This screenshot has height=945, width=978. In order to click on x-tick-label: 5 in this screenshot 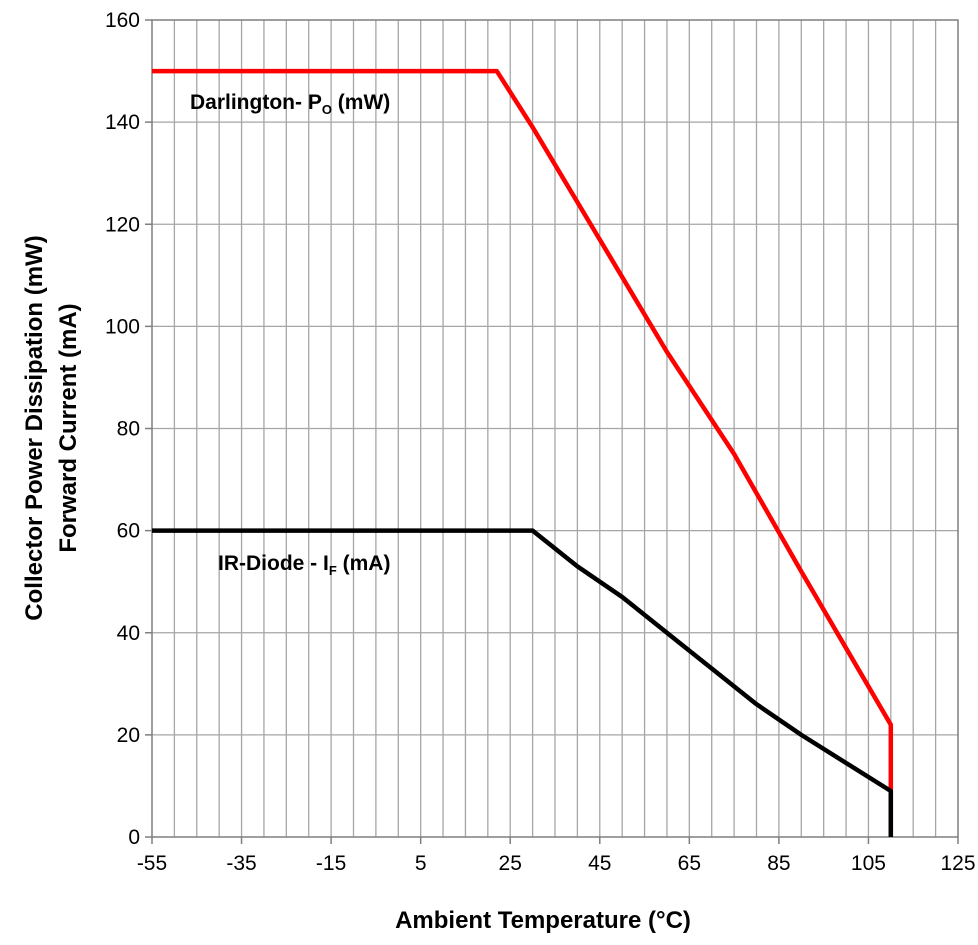, I will do `click(421, 863)`.